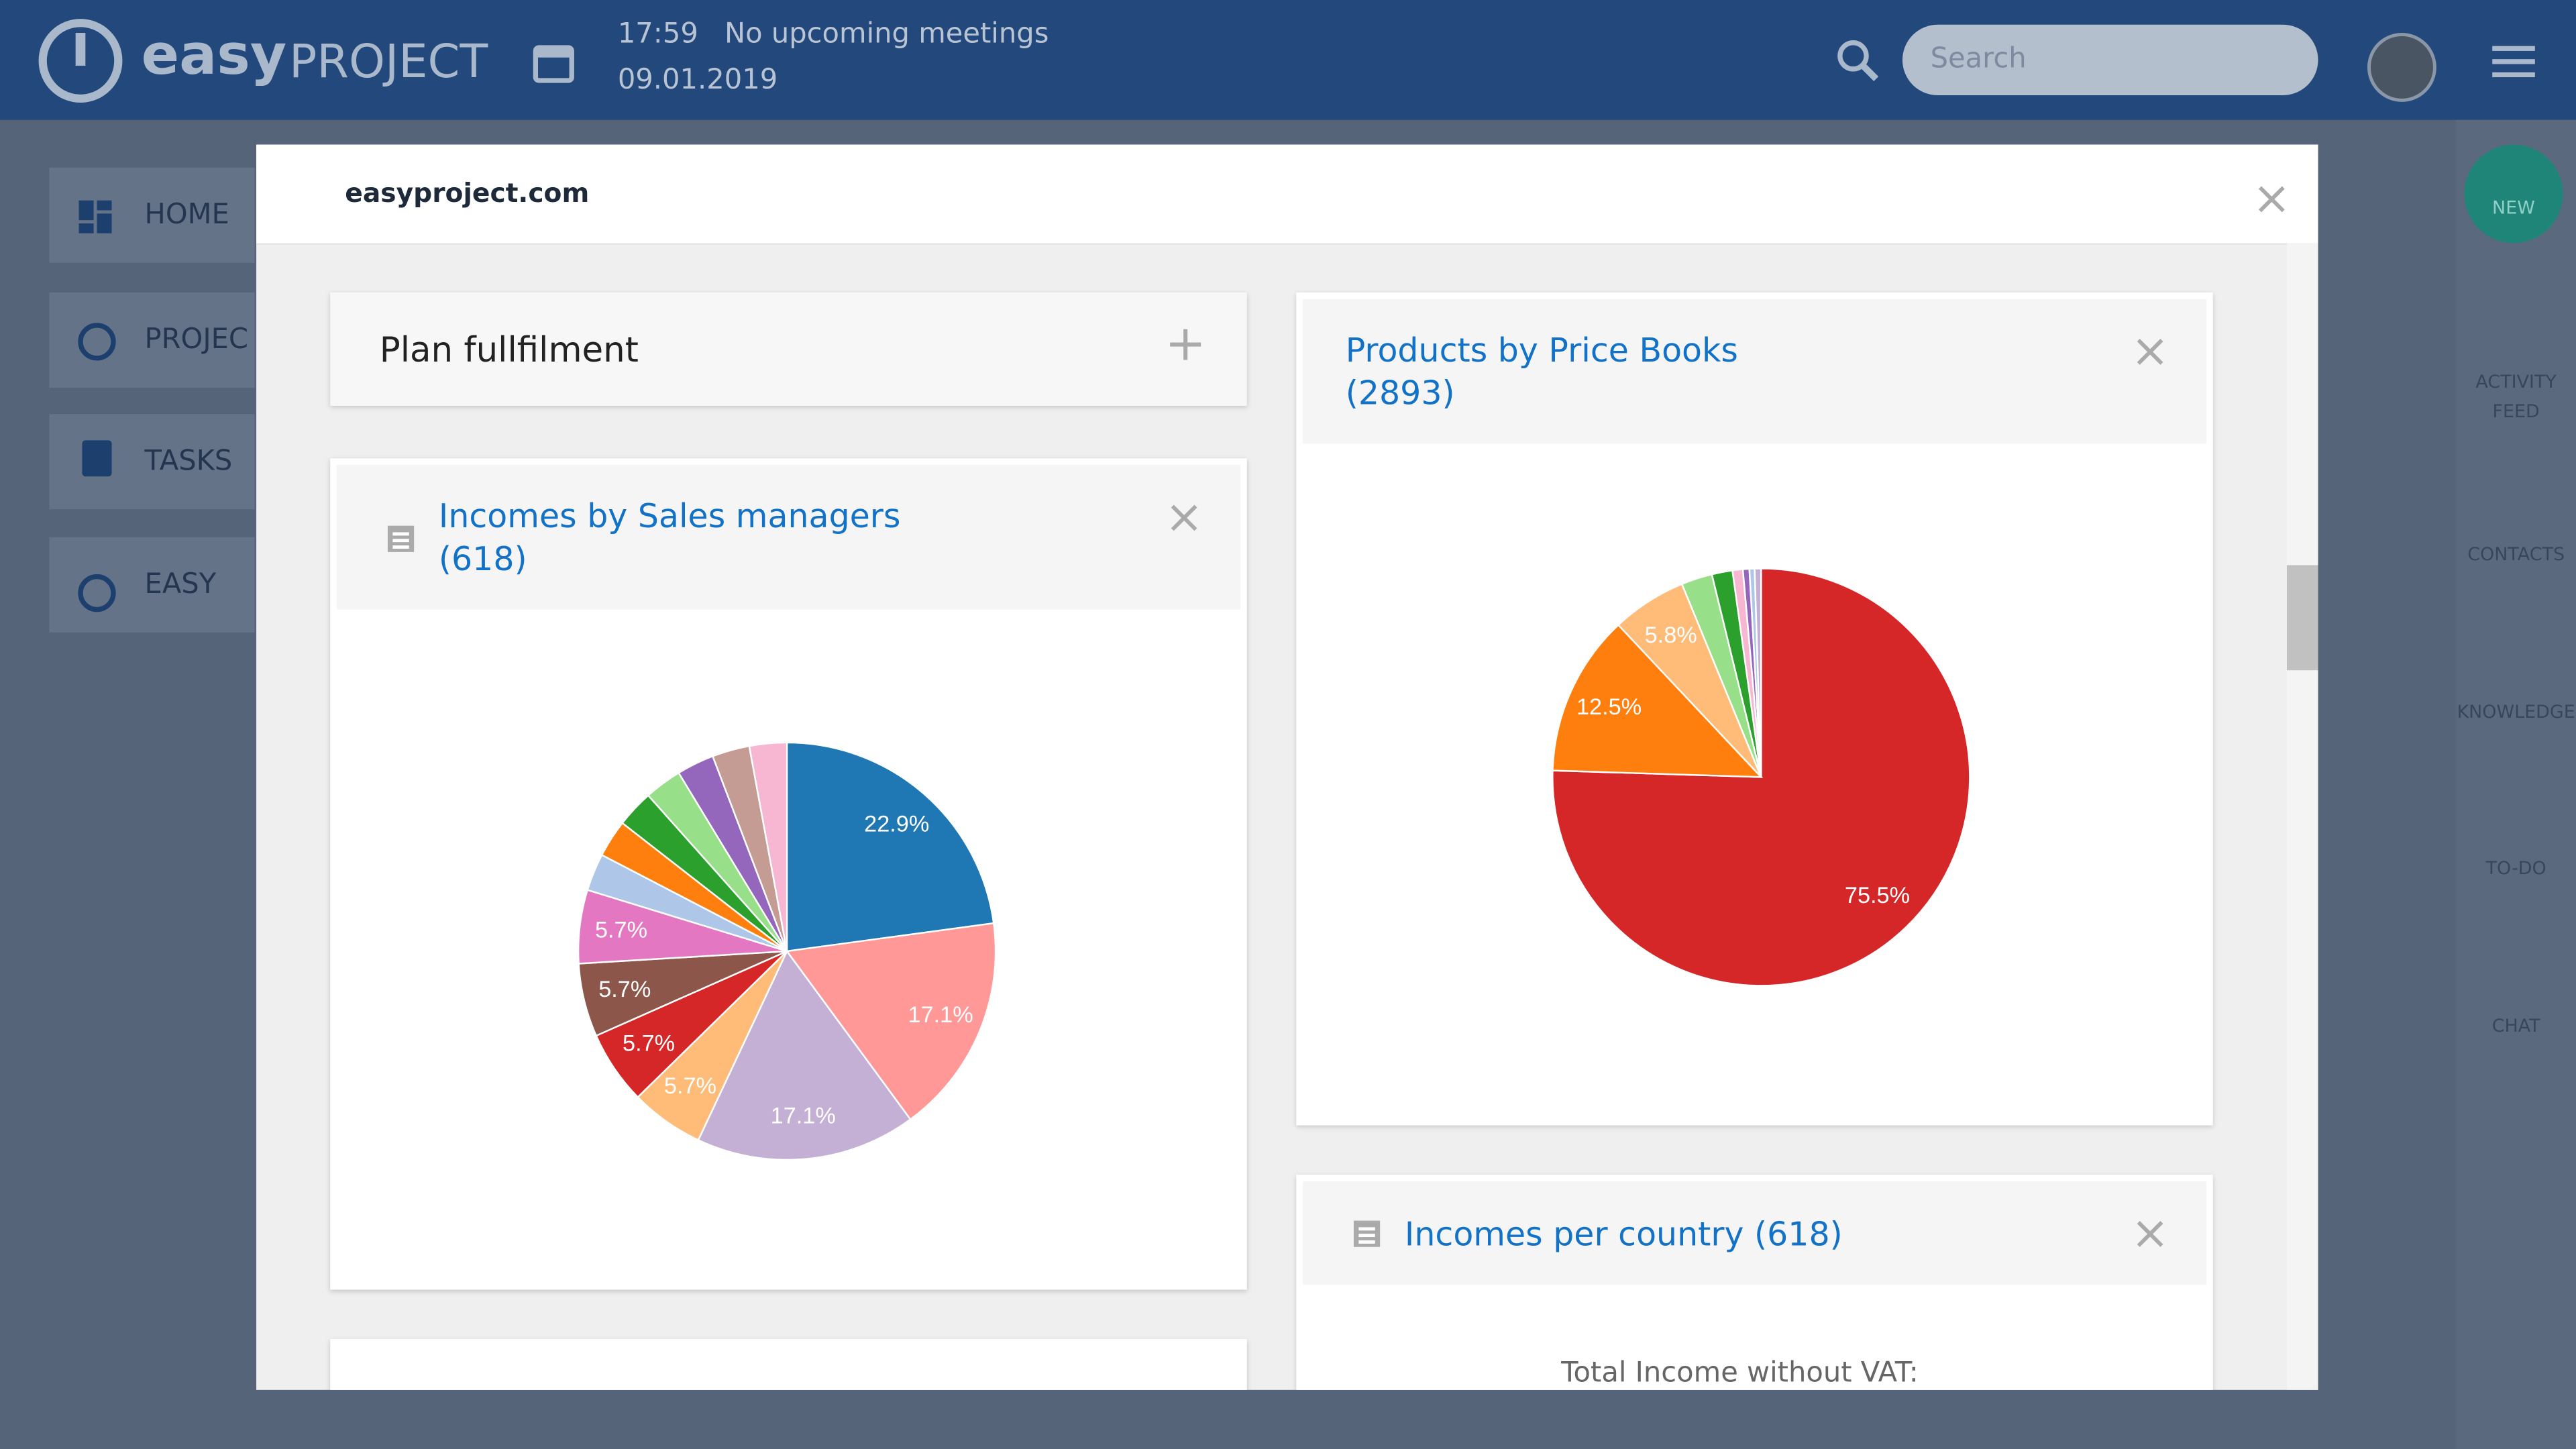 This screenshot has width=2576, height=1449. What do you see at coordinates (2516, 712) in the screenshot?
I see `knowledge: KNOWLEDGE` at bounding box center [2516, 712].